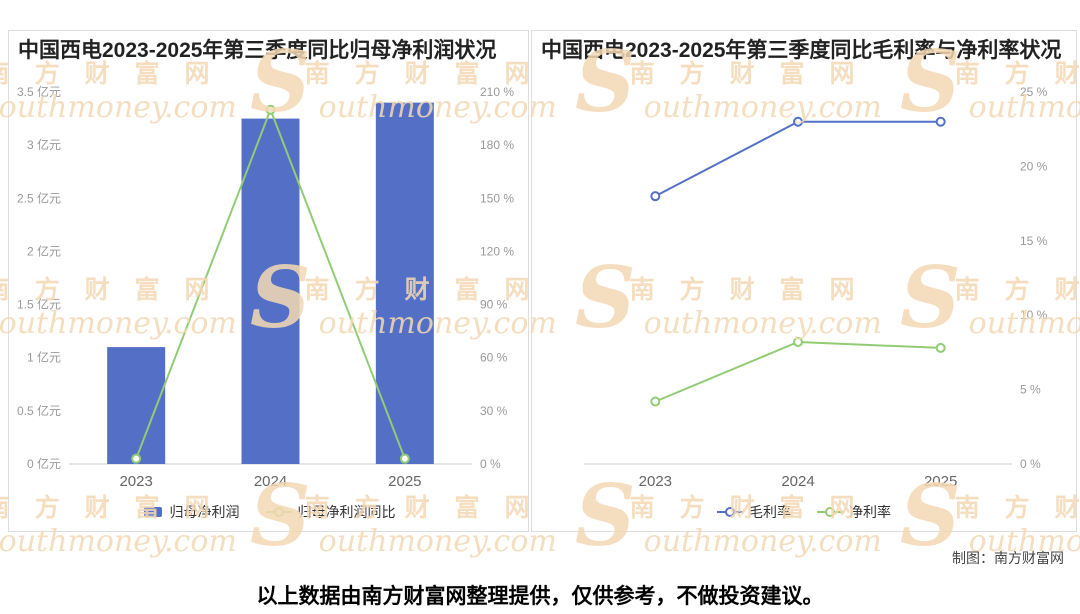 This screenshot has height=614, width=1080. What do you see at coordinates (1034, 92) in the screenshot?
I see `svg-text: 25 %` at bounding box center [1034, 92].